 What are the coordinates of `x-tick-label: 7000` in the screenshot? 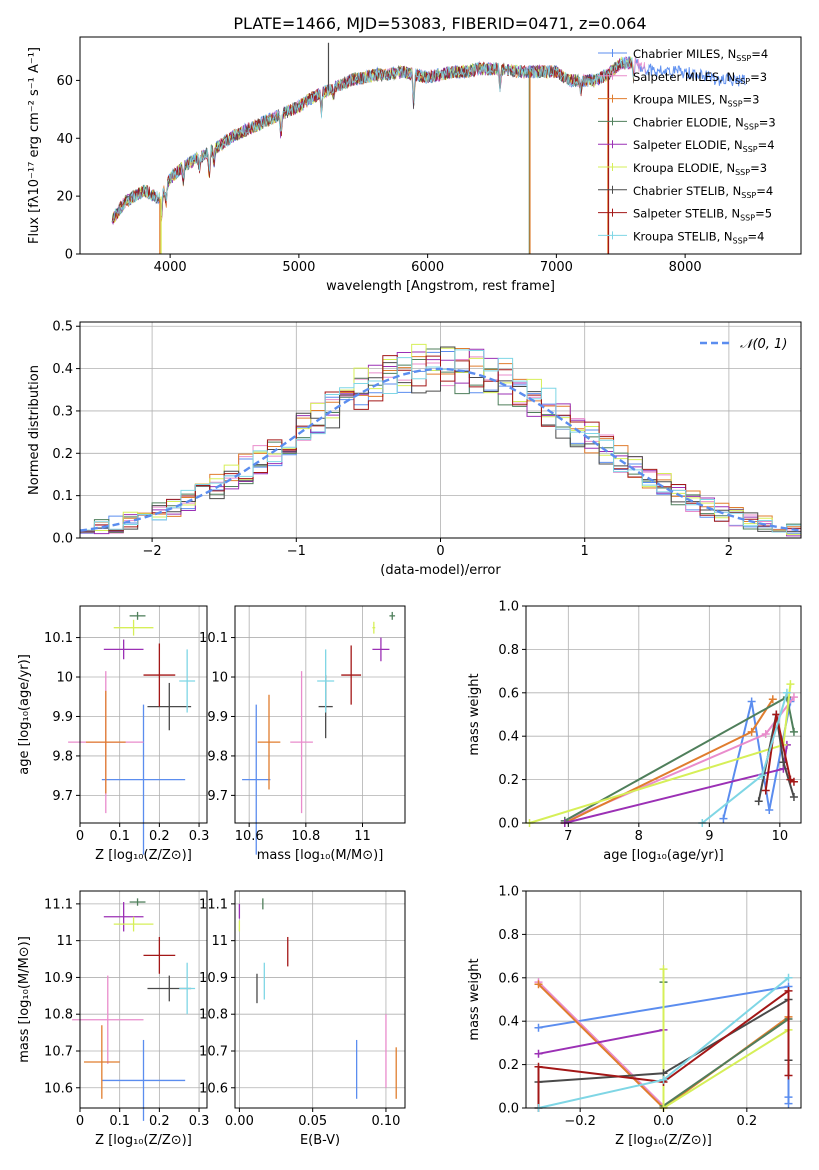 It's located at (556, 267).